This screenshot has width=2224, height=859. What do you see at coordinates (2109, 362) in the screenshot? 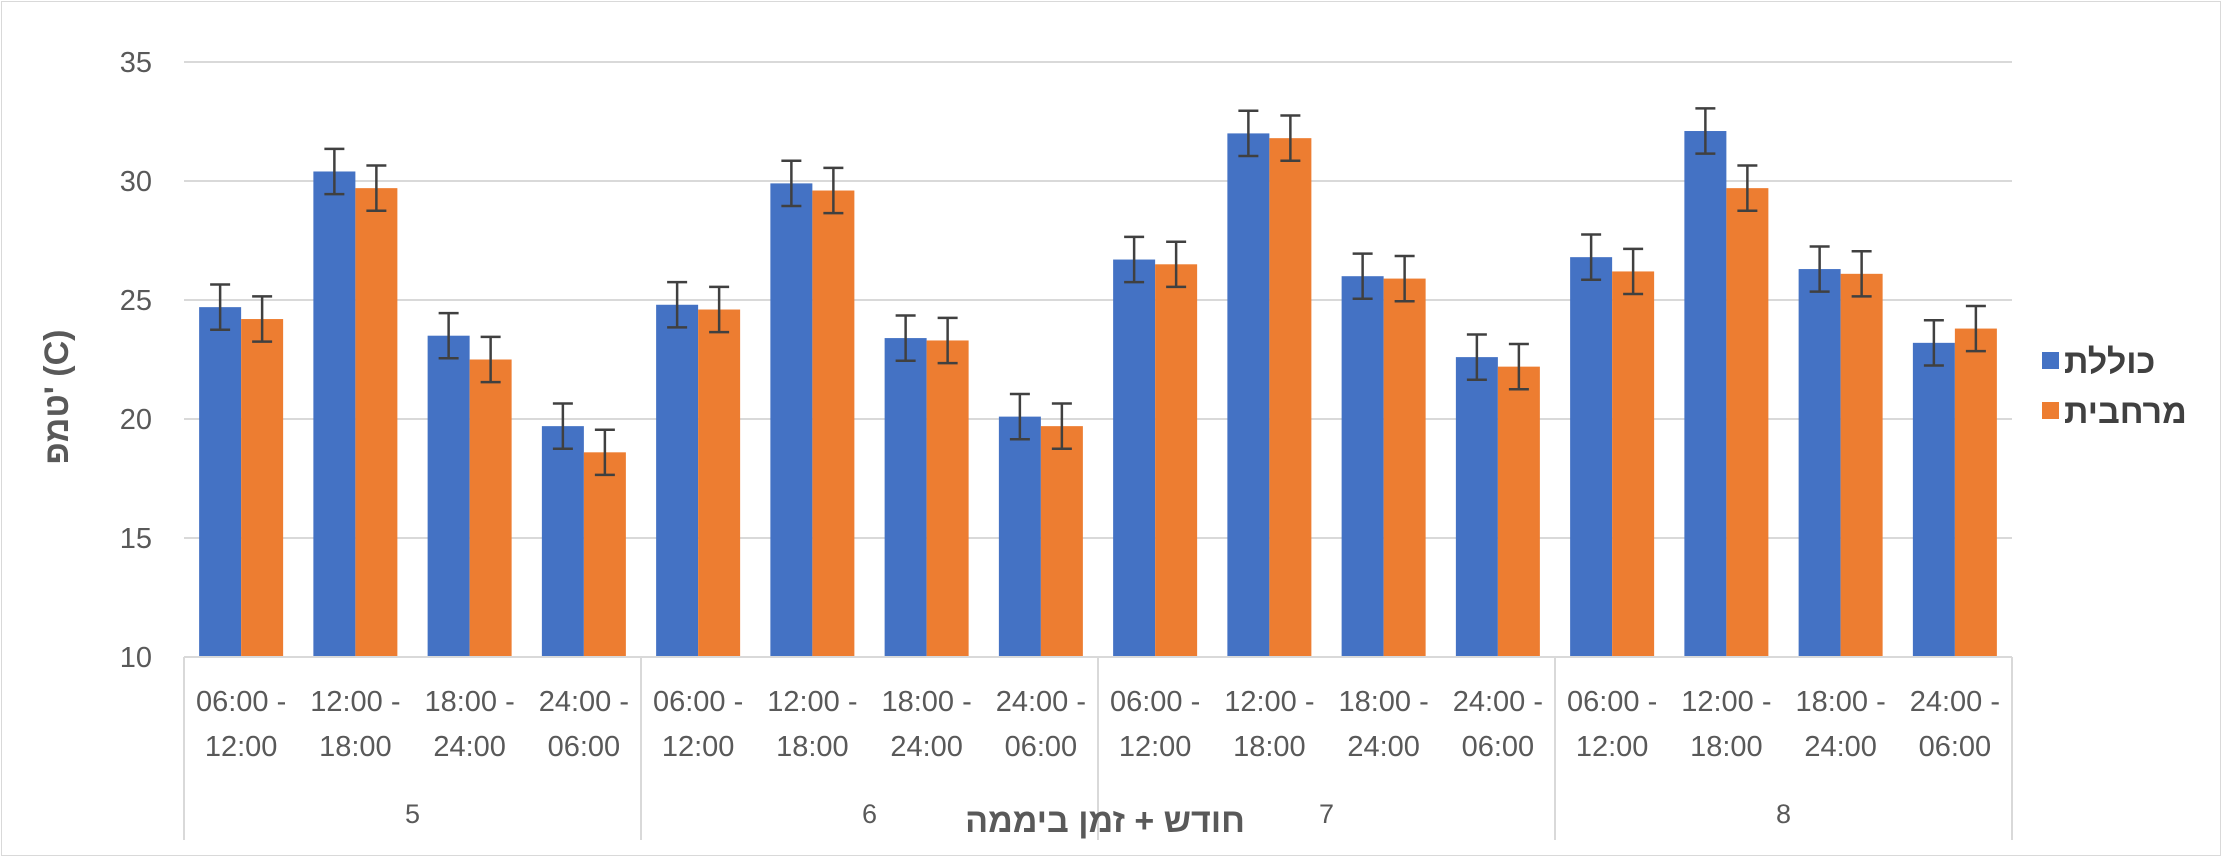
I see `legend-label-series-1: כוללת` at bounding box center [2109, 362].